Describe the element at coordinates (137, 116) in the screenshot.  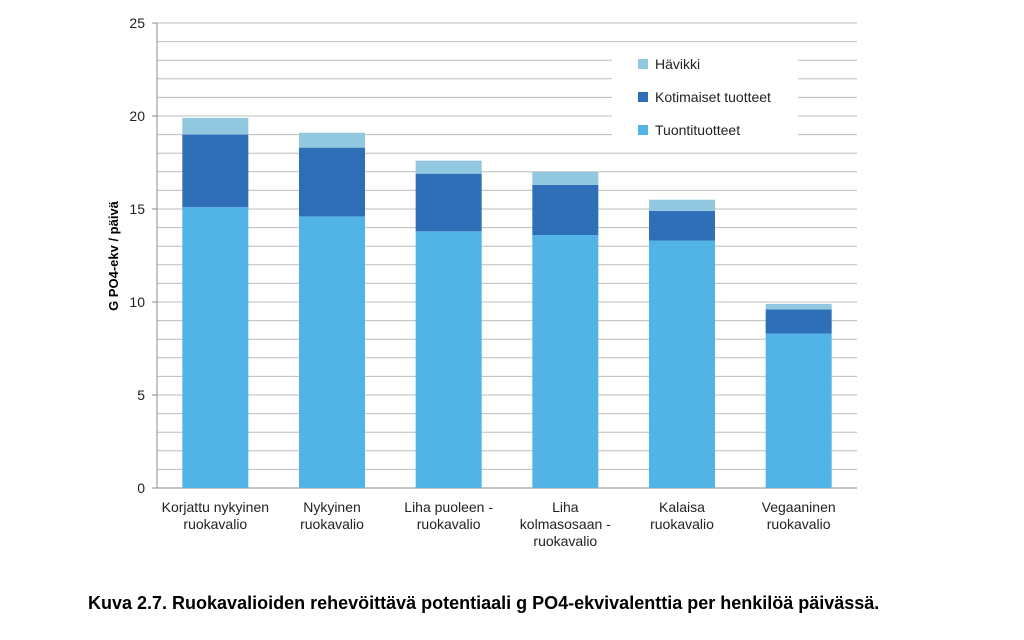
I see `y-tick-label: 20` at that location.